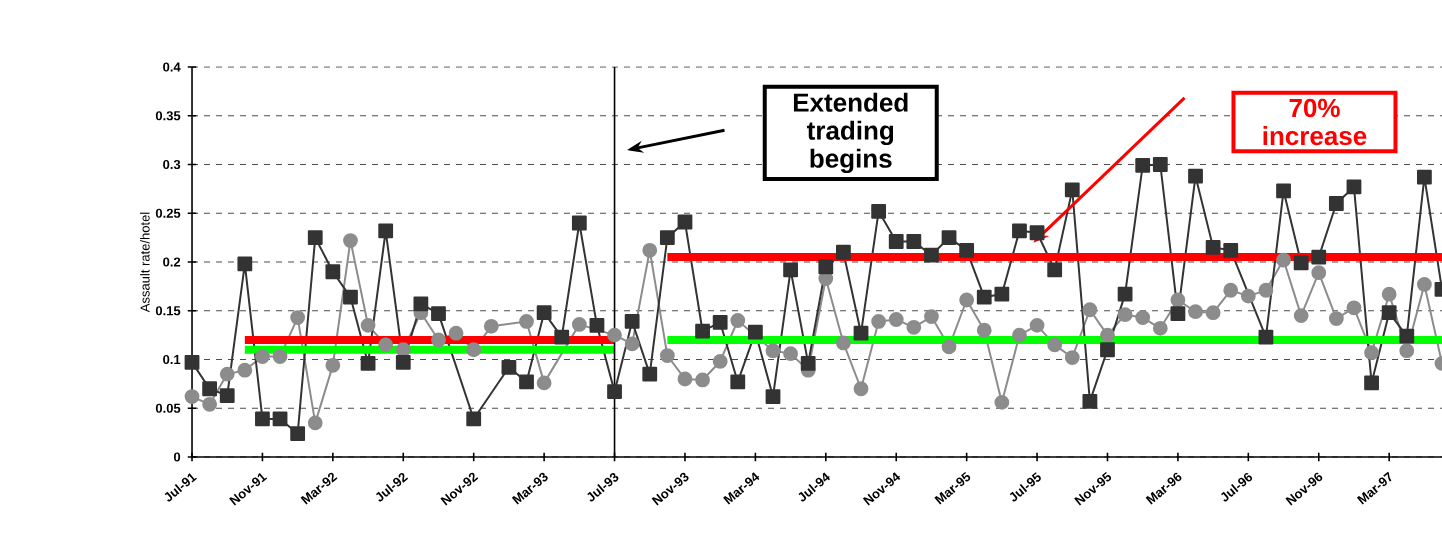  I want to click on y-tick-label: 0.15, so click(168, 311).